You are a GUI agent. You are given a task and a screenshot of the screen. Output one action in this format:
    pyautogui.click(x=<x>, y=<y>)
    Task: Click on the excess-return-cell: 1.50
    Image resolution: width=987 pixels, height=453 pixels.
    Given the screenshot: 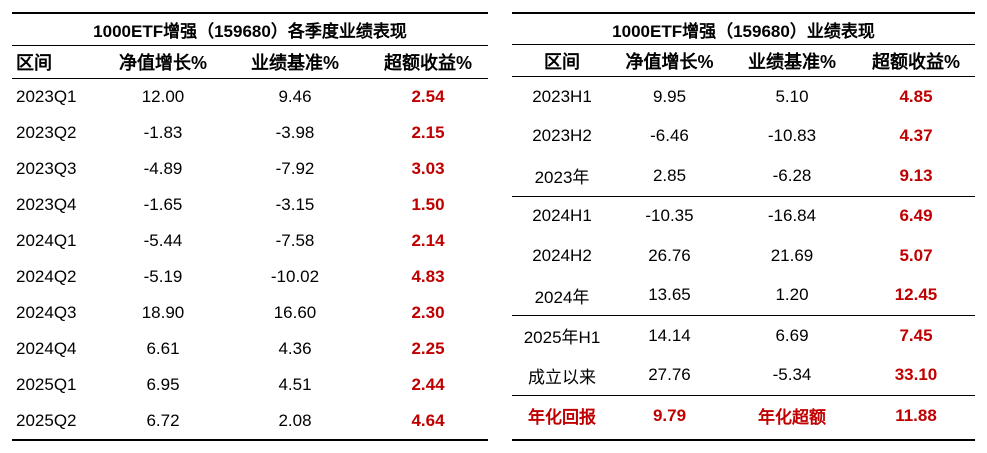 What is the action you would take?
    pyautogui.click(x=428, y=204)
    